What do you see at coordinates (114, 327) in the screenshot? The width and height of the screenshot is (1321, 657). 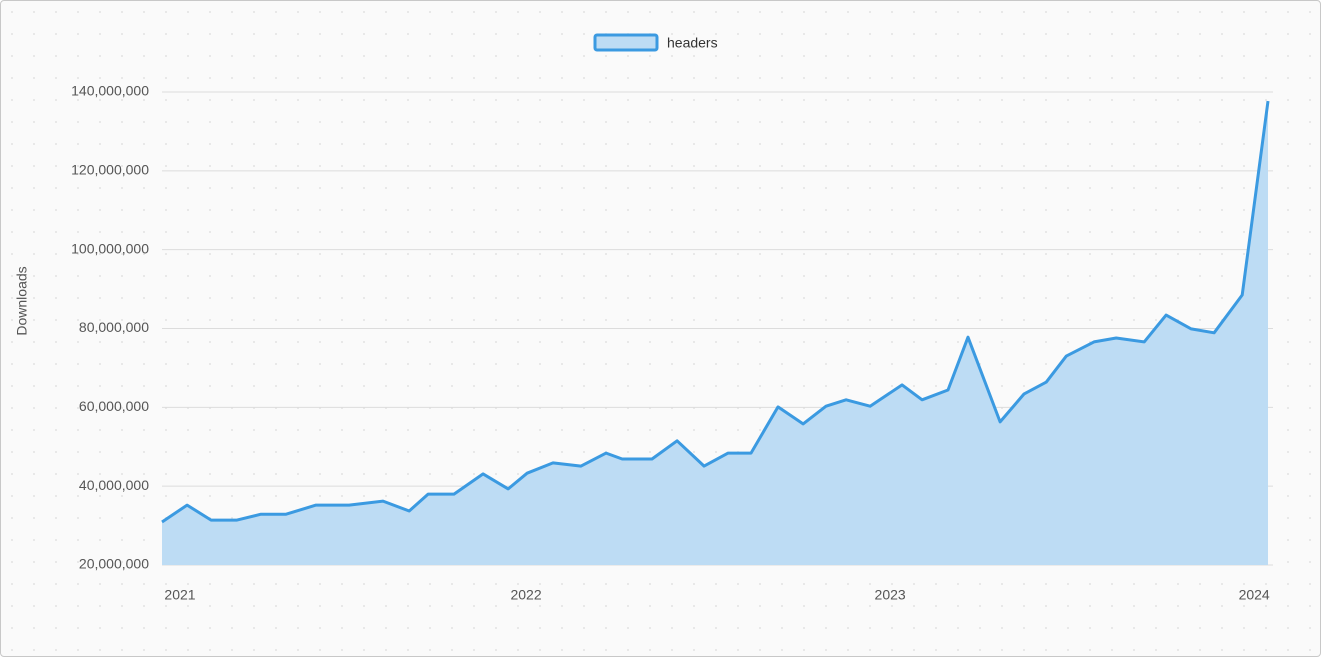 I see `y-tick-label: 80,000,000` at bounding box center [114, 327].